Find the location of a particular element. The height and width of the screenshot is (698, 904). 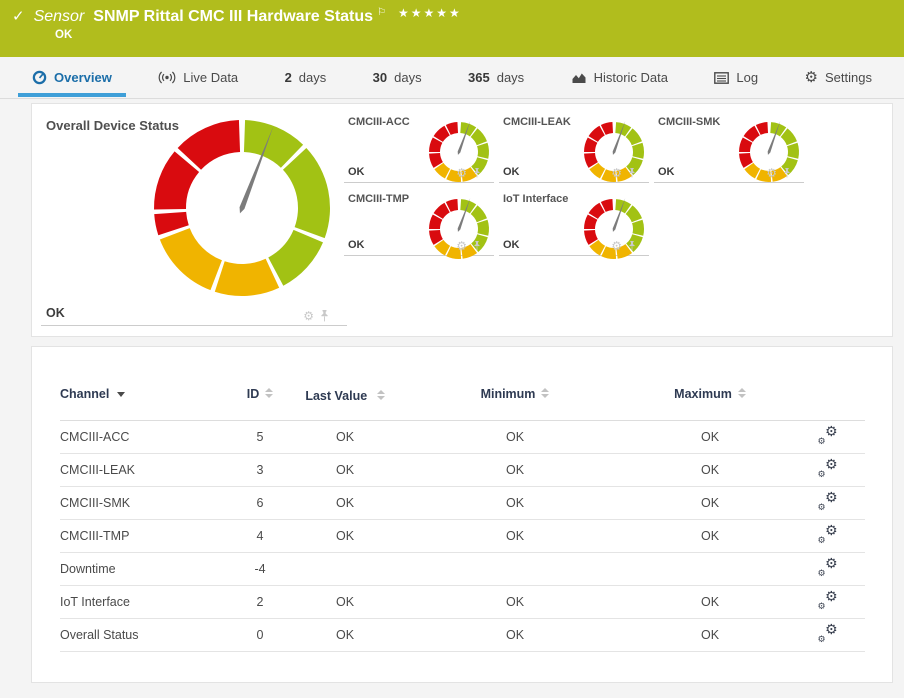

column-label: Channel is located at coordinates (85, 394).